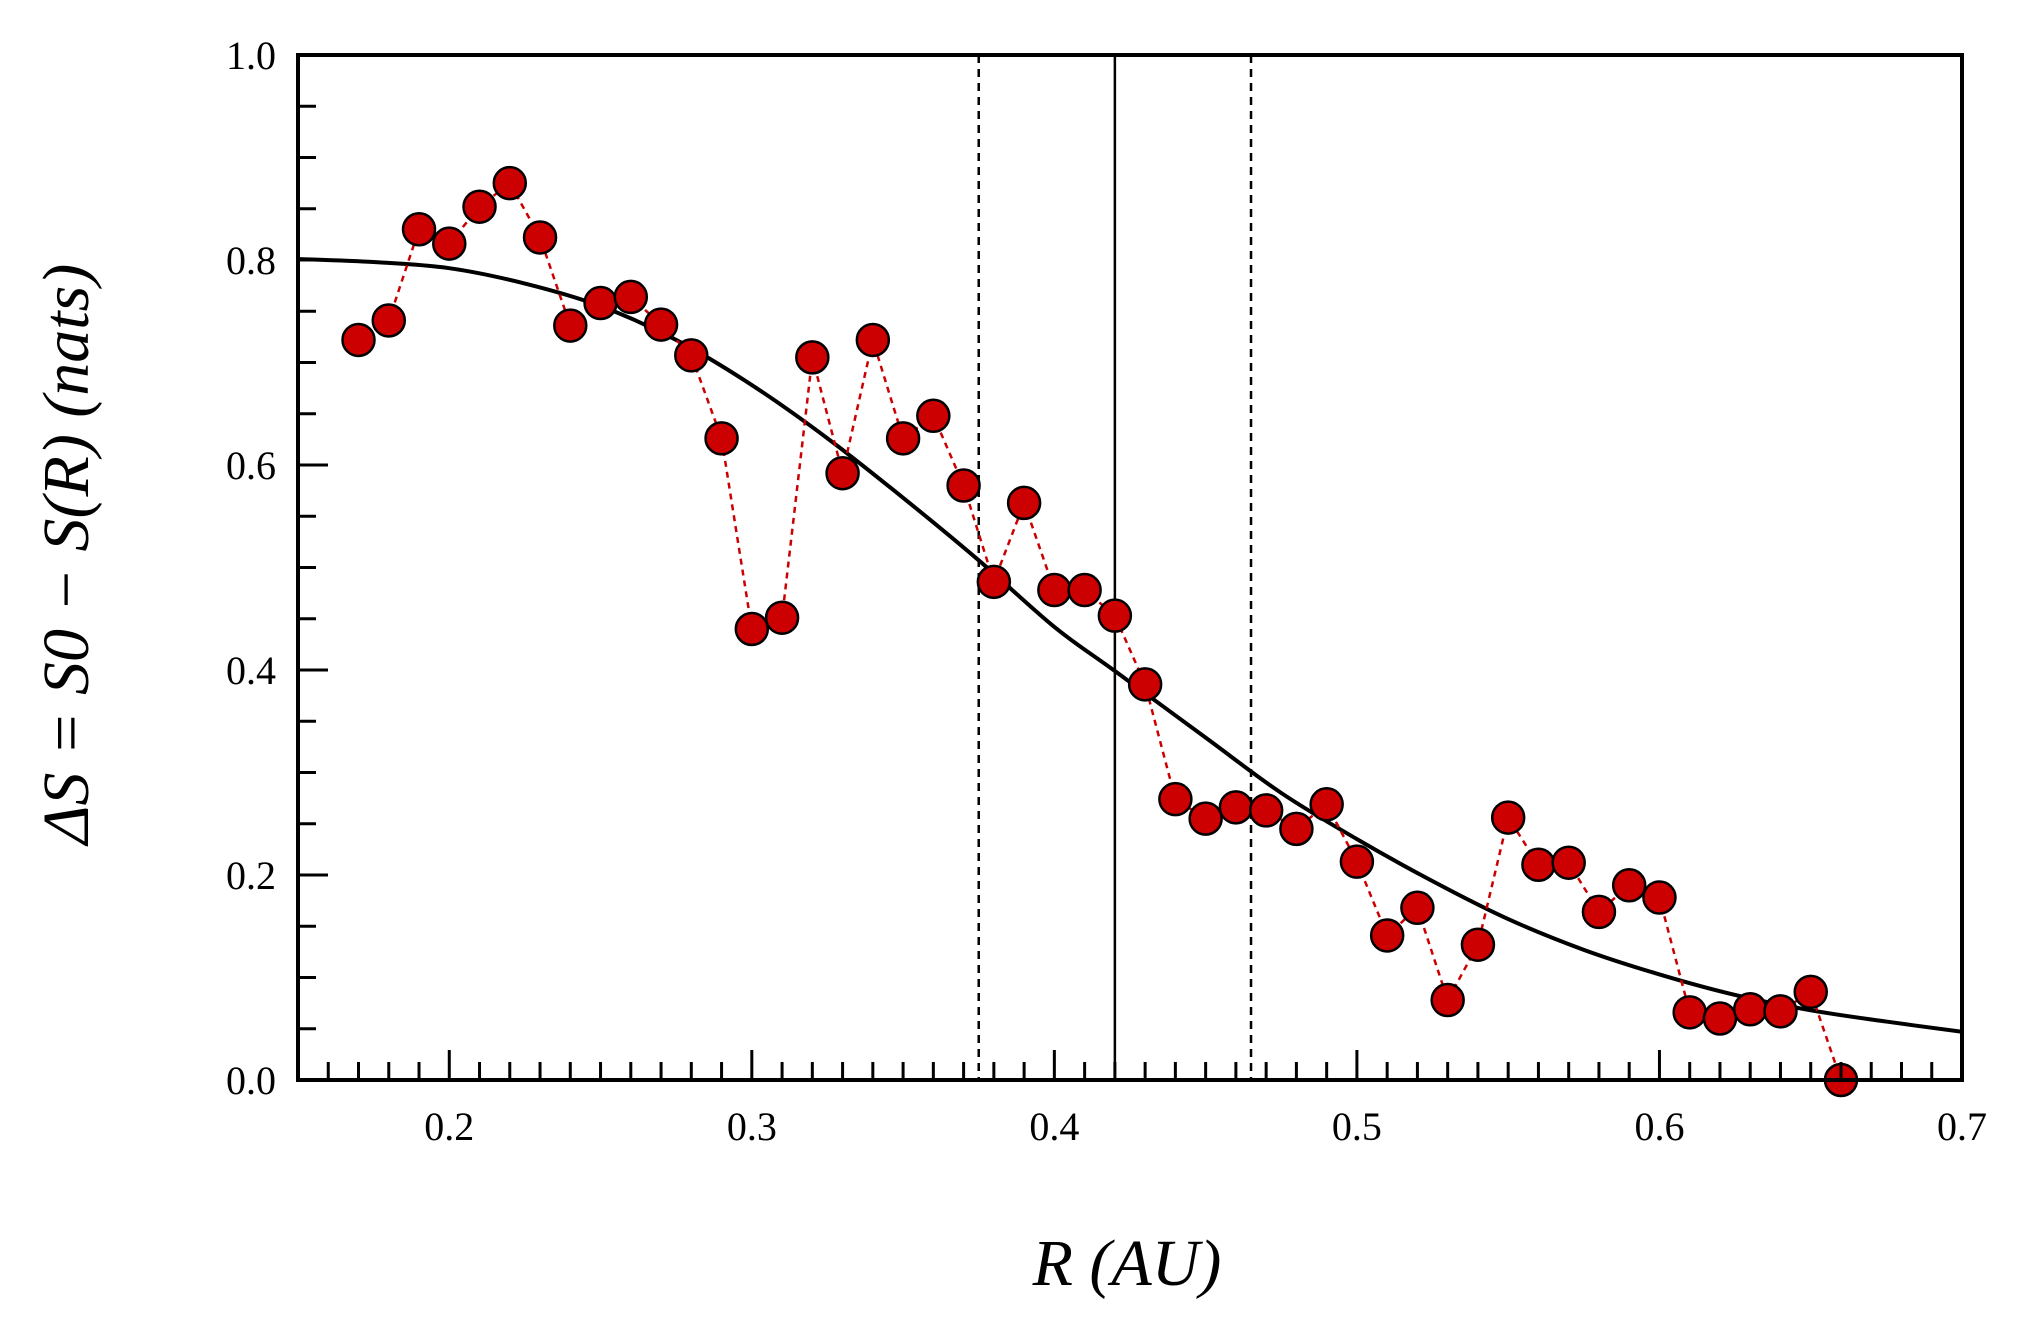  Describe the element at coordinates (251, 670) in the screenshot. I see `y-tick-label: 0.4` at that location.